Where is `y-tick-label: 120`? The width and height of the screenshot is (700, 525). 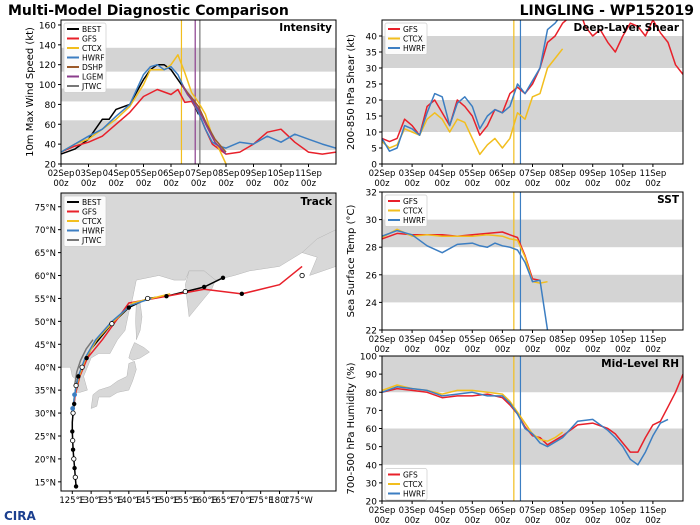 y-tick-label: 120 is located at coordinates (47, 66).